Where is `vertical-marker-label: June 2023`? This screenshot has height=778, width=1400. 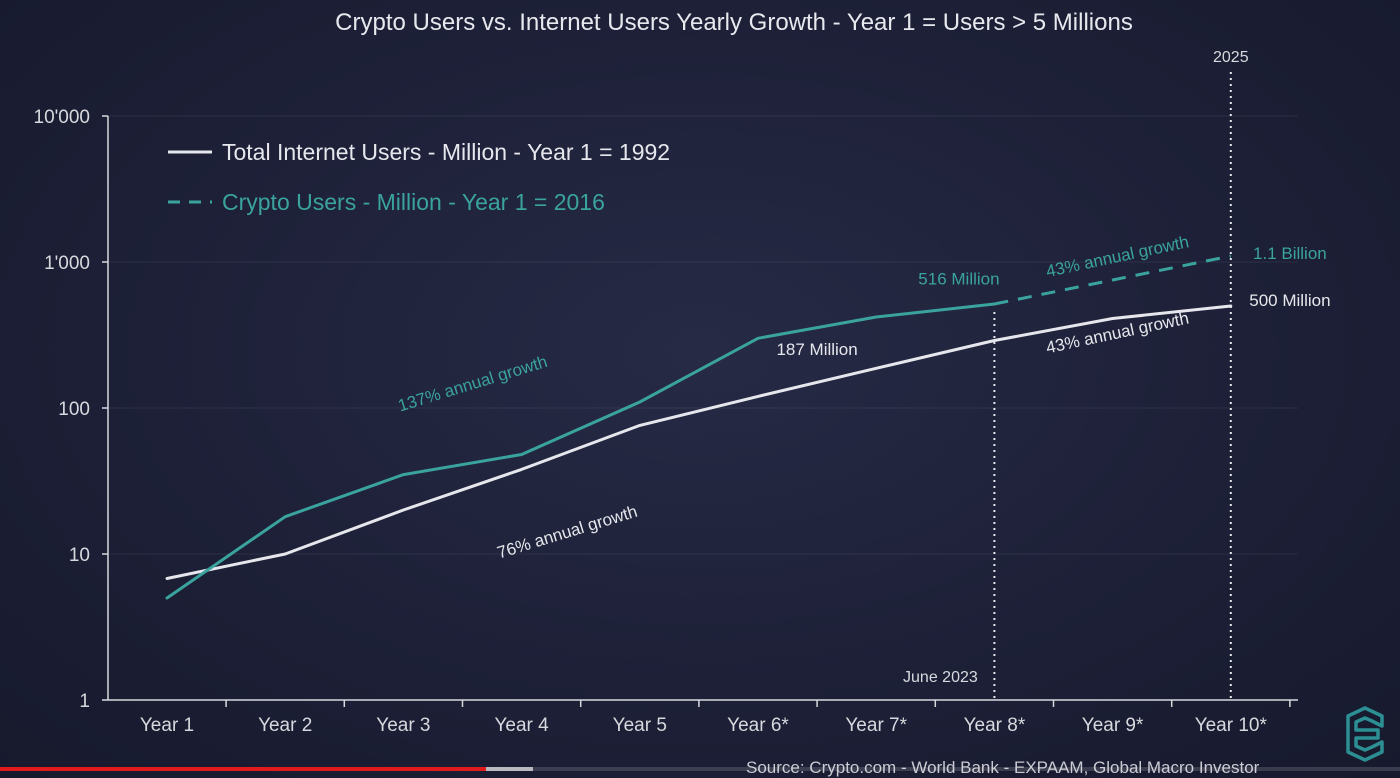
vertical-marker-label: June 2023 is located at coordinates (940, 677).